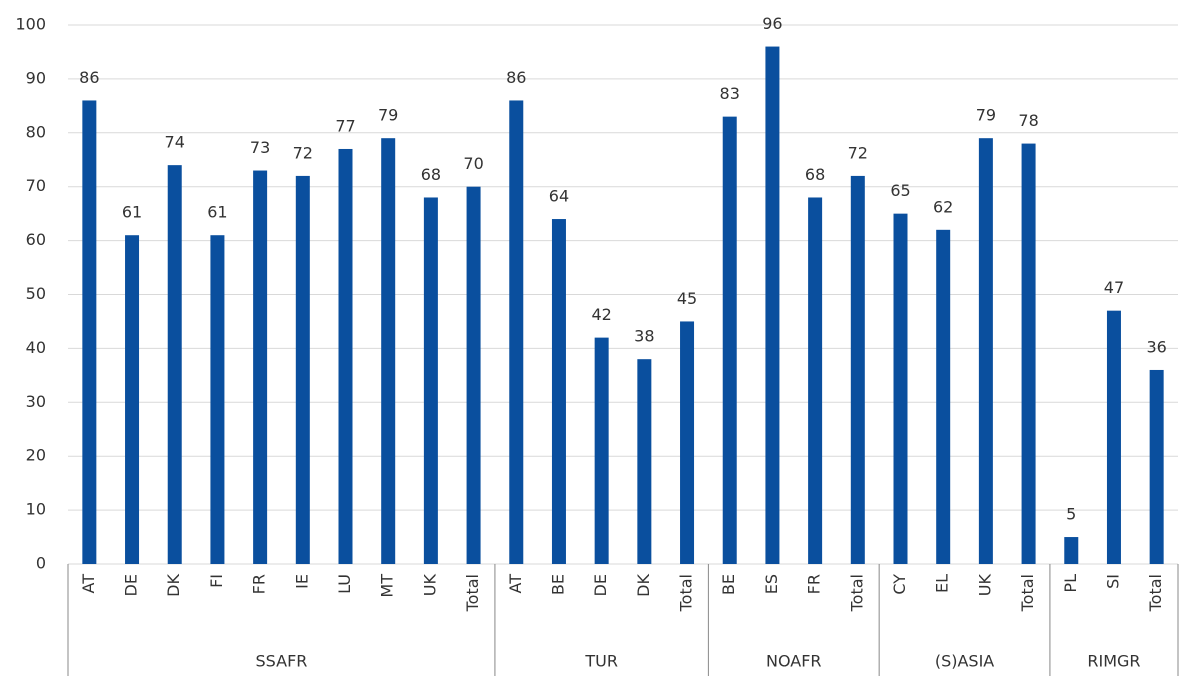  Describe the element at coordinates (687, 298) in the screenshot. I see `data-label: 45` at that location.